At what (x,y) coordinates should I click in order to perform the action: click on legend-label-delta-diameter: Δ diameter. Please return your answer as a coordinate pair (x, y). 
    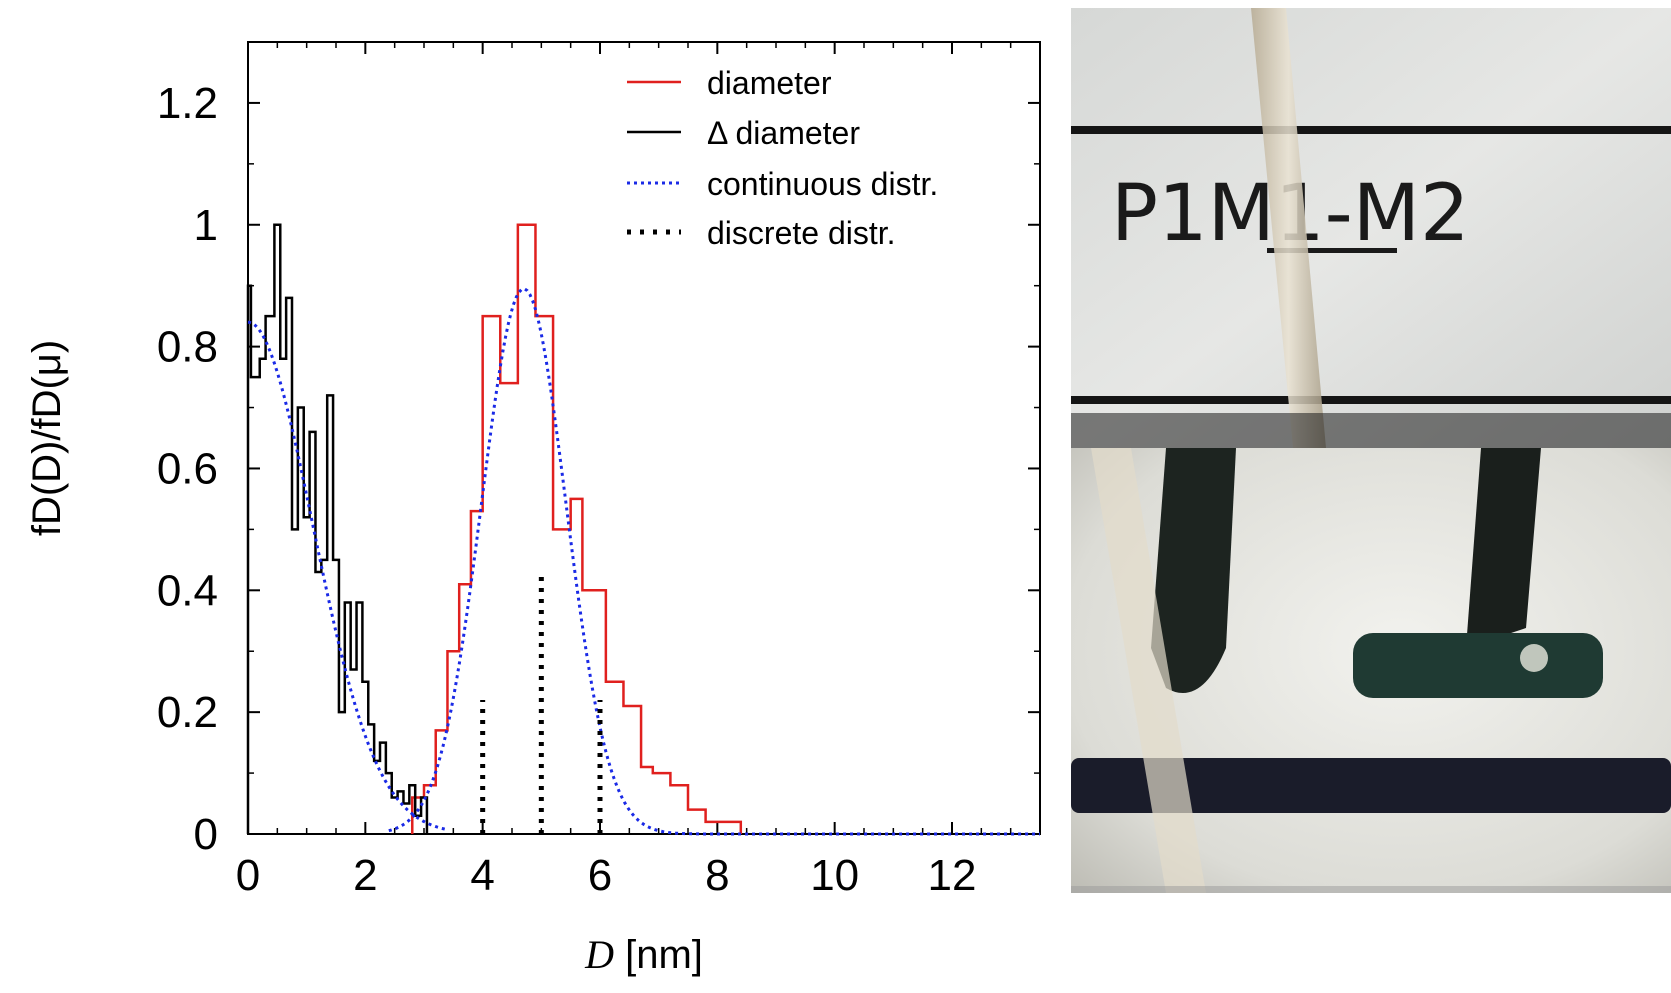
    Looking at the image, I should click on (783, 133).